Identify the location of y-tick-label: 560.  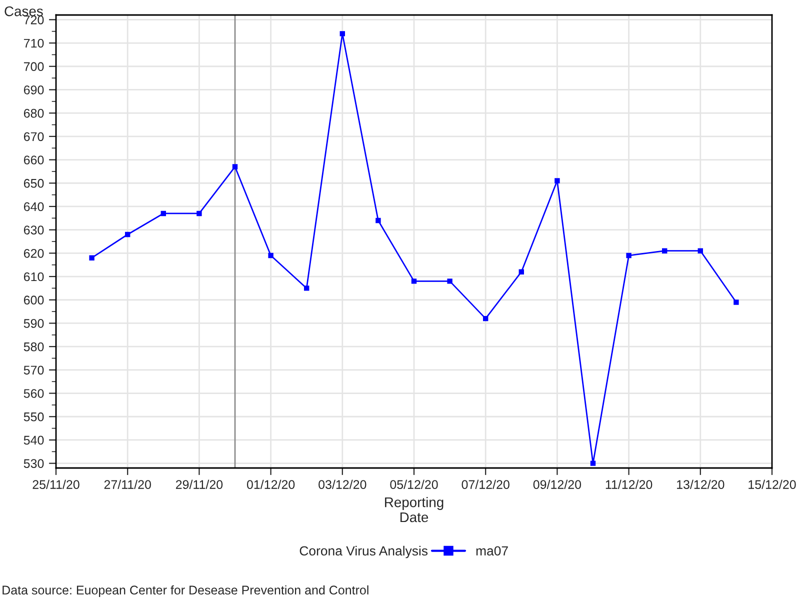
(34, 393).